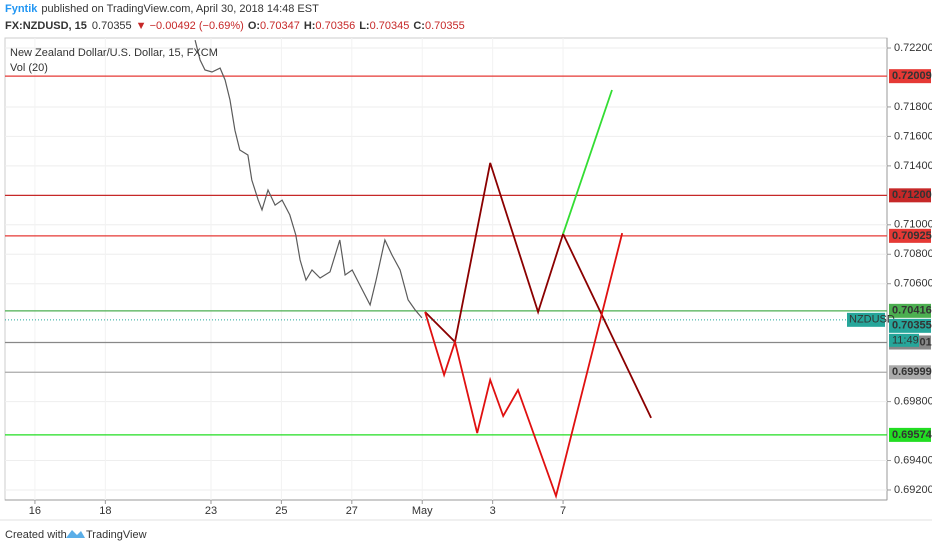 The image size is (932, 555). What do you see at coordinates (913, 460) in the screenshot?
I see `y-tick-label: 0.69400` at bounding box center [913, 460].